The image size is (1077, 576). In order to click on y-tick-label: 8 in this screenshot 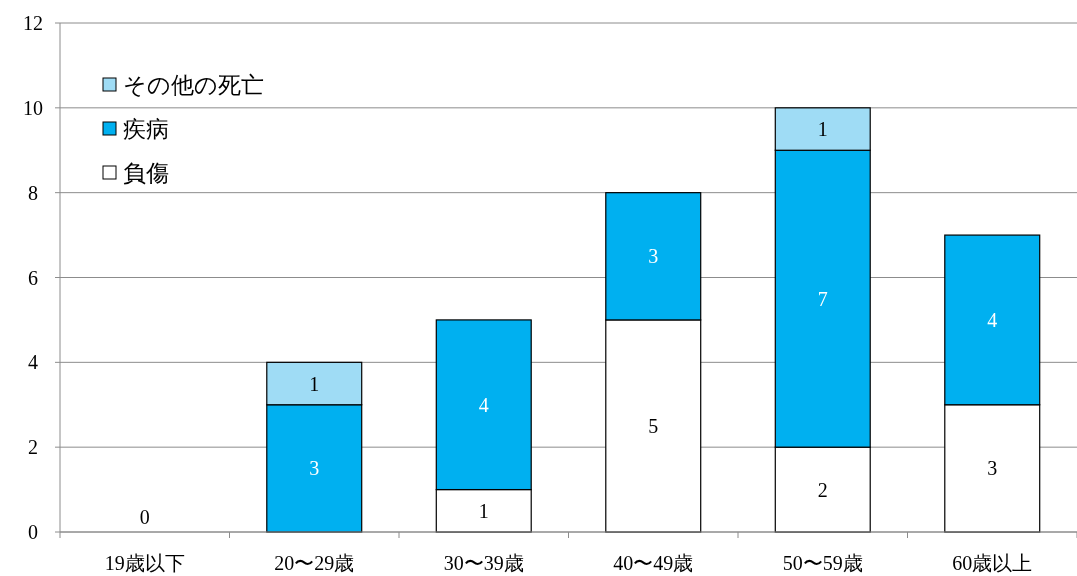, I will do `click(33, 192)`.